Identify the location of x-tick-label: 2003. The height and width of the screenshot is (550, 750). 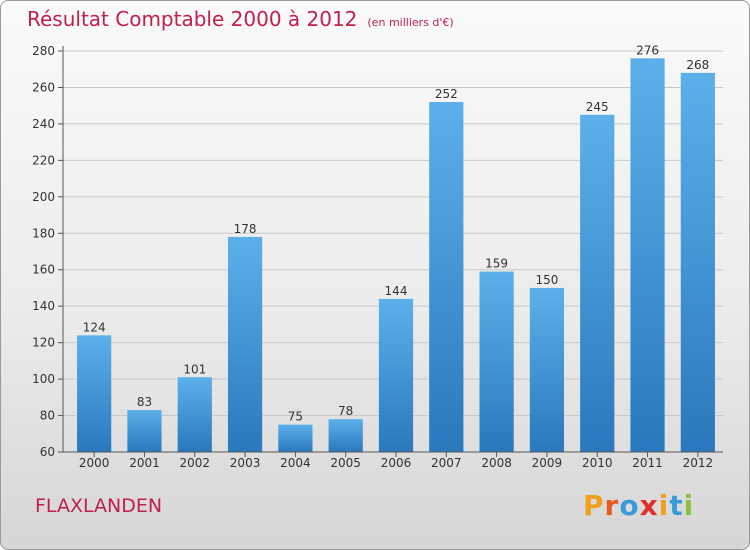
(245, 463).